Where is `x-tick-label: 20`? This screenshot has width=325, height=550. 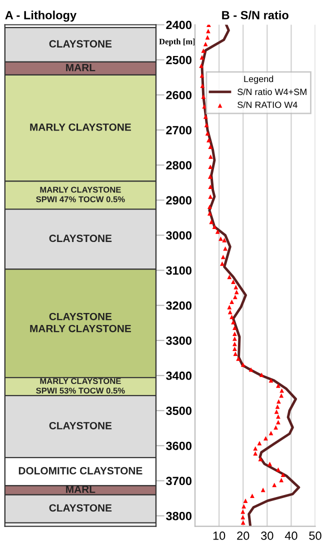 x-tick-label: 20 is located at coordinates (243, 536).